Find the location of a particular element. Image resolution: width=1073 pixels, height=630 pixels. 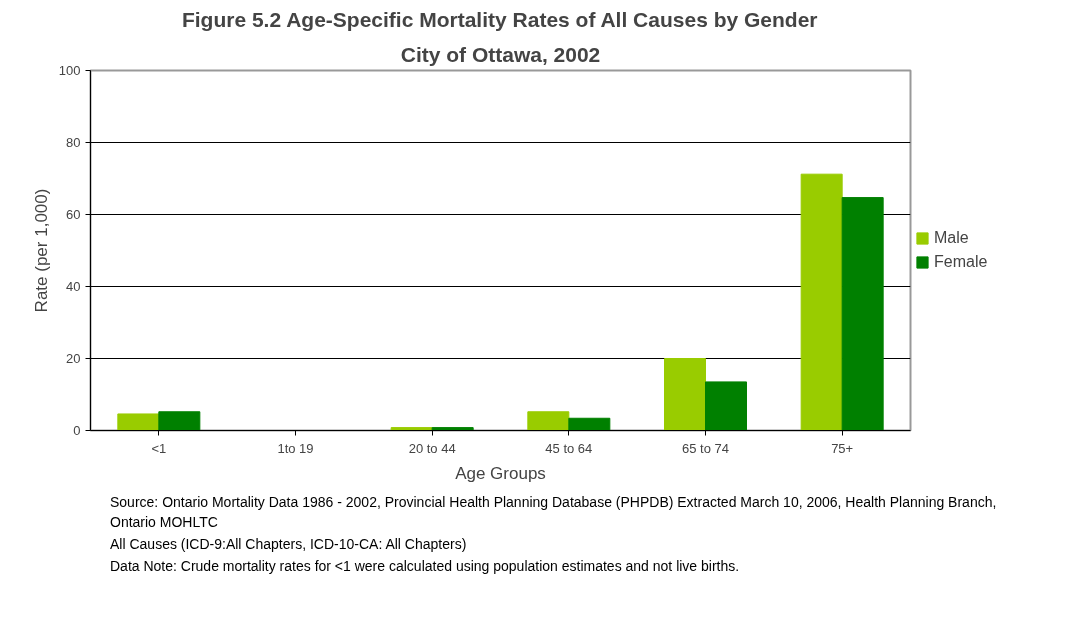

legend-label: Male is located at coordinates (951, 238).